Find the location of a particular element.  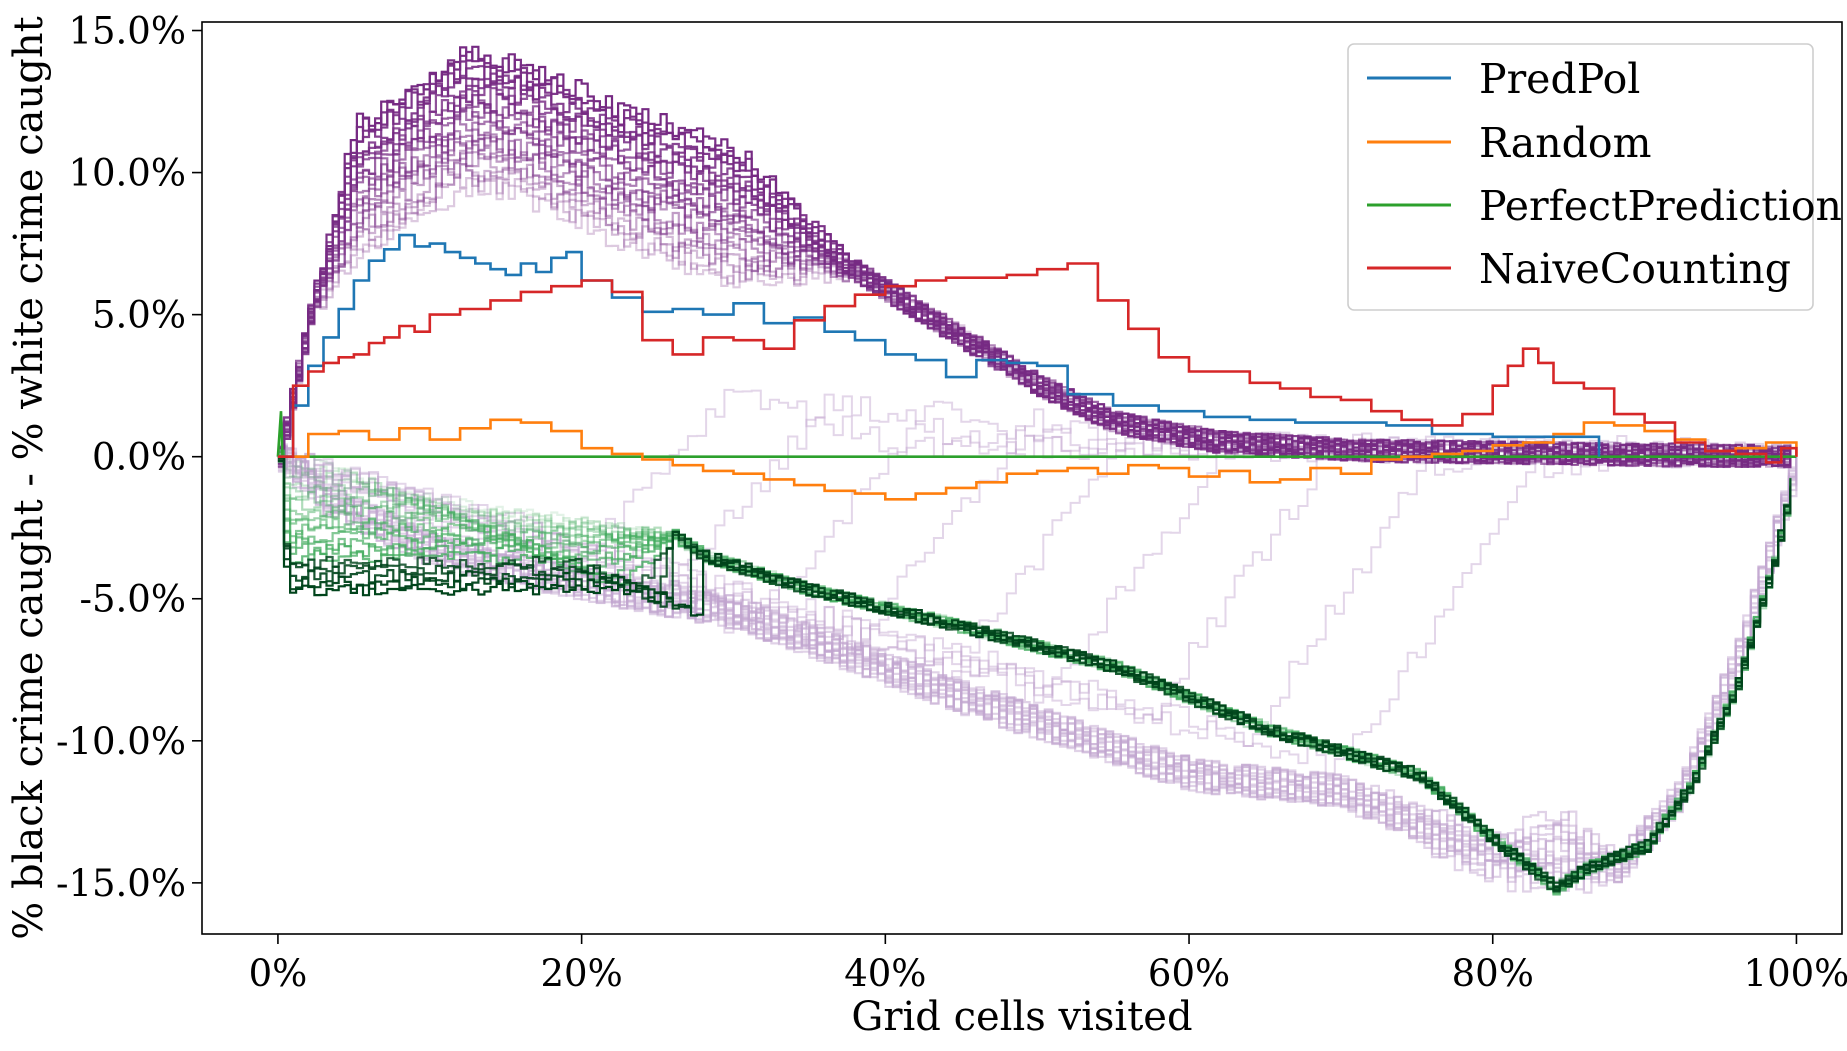

series-line-random is located at coordinates (1037, 459).